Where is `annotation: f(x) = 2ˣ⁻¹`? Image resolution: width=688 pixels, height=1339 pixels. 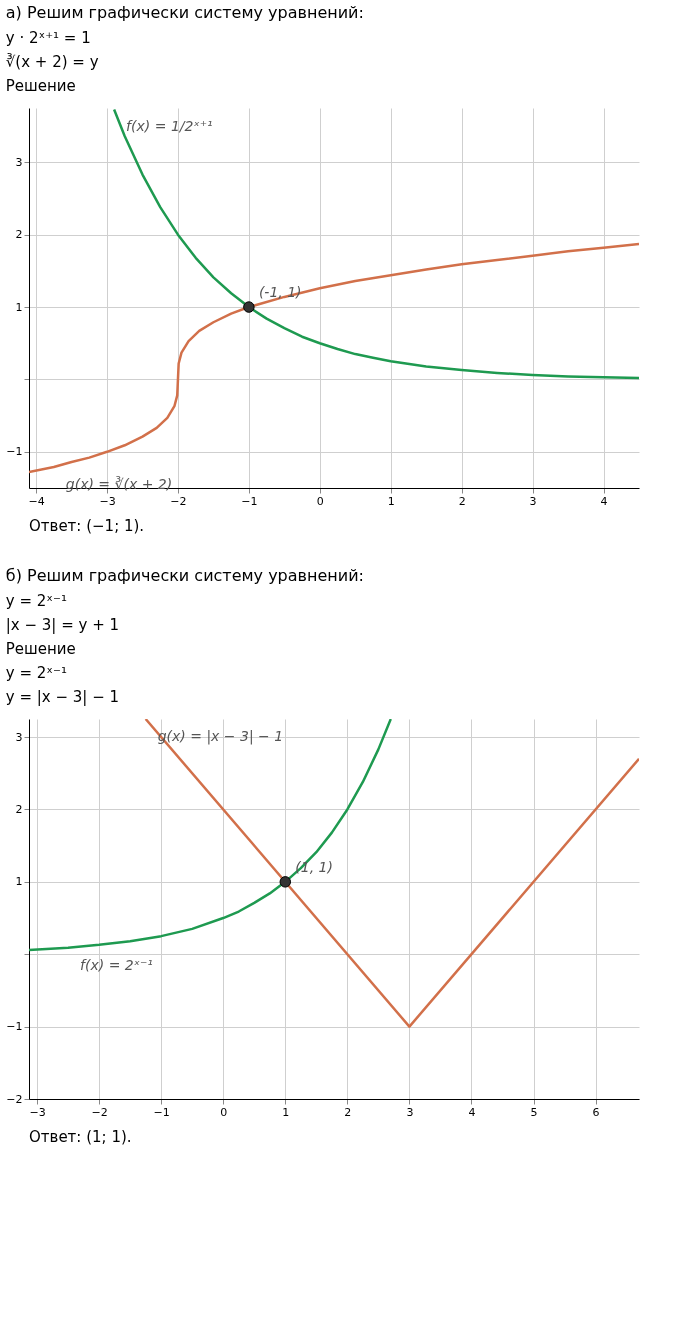
annotation: f(x) = 2ˣ⁻¹ is located at coordinates (116, 964).